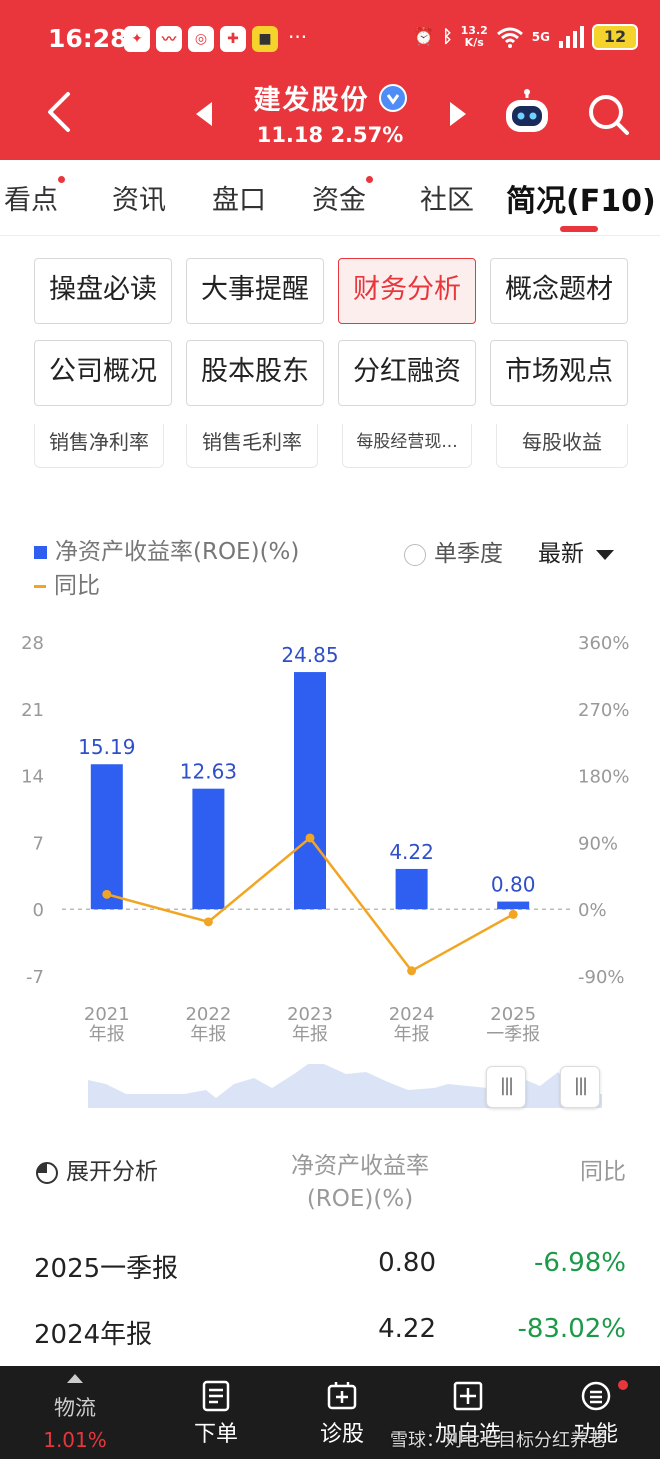 Image resolution: width=660 pixels, height=1459 pixels. What do you see at coordinates (424, 37) in the screenshot?
I see `alarm-icon: ⏰` at bounding box center [424, 37].